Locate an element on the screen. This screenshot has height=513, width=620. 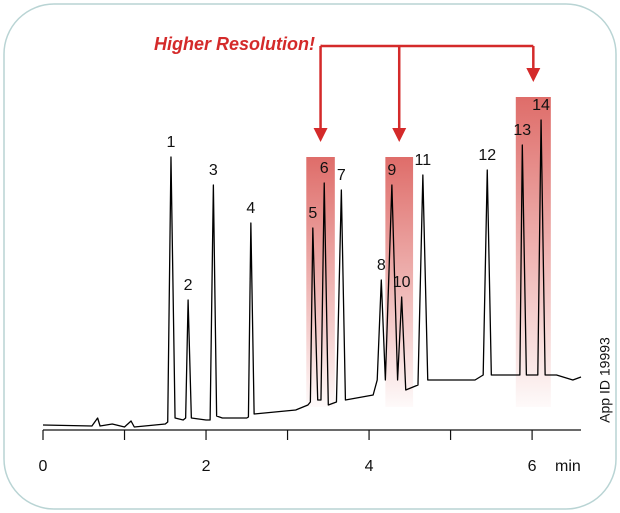
peak-label: 3 is located at coordinates (213, 170).